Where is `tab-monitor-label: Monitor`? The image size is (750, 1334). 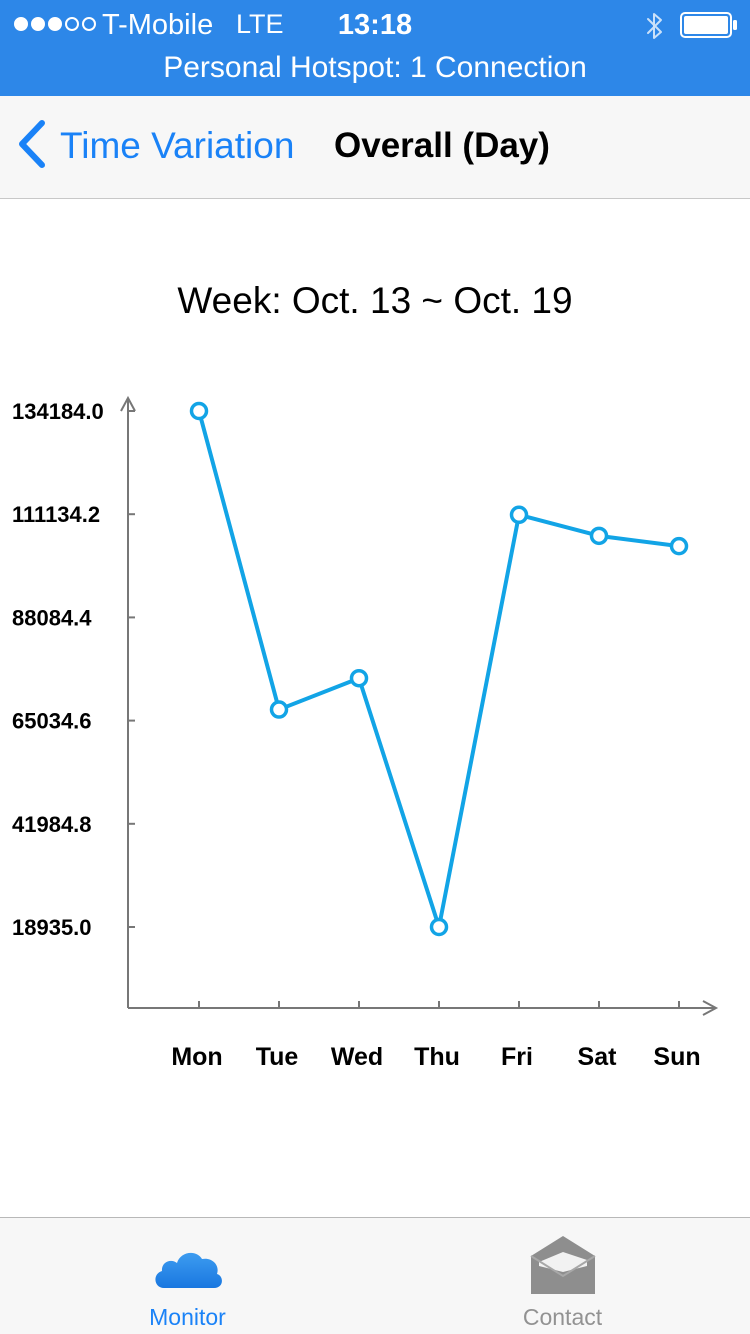 tab-monitor-label: Monitor is located at coordinates (187, 1317).